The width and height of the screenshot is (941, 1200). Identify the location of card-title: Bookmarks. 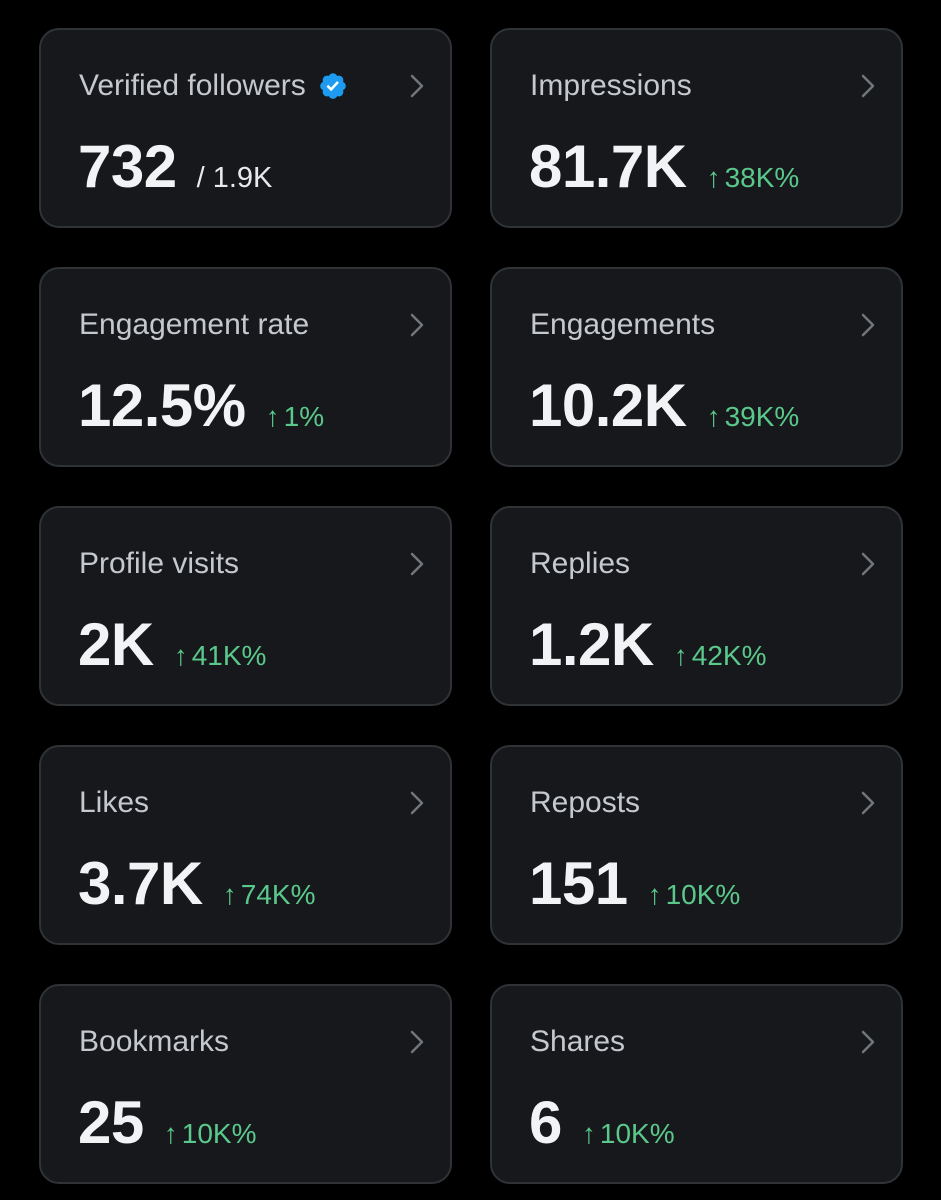
(154, 1042).